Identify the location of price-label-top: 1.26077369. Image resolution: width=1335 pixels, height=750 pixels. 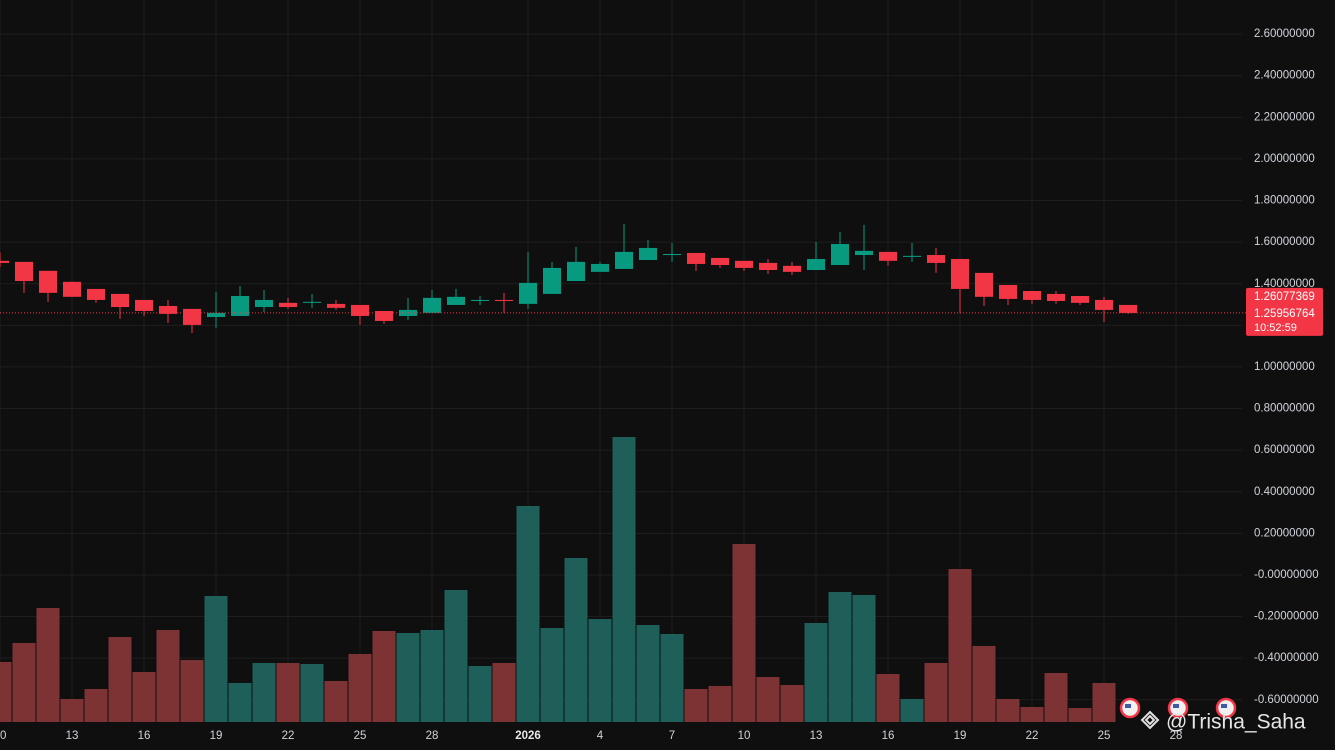
(1284, 297).